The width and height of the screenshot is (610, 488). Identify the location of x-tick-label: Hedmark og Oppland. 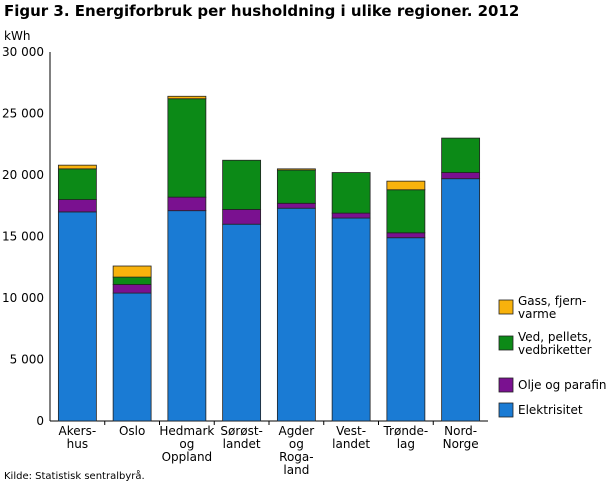
(186, 444).